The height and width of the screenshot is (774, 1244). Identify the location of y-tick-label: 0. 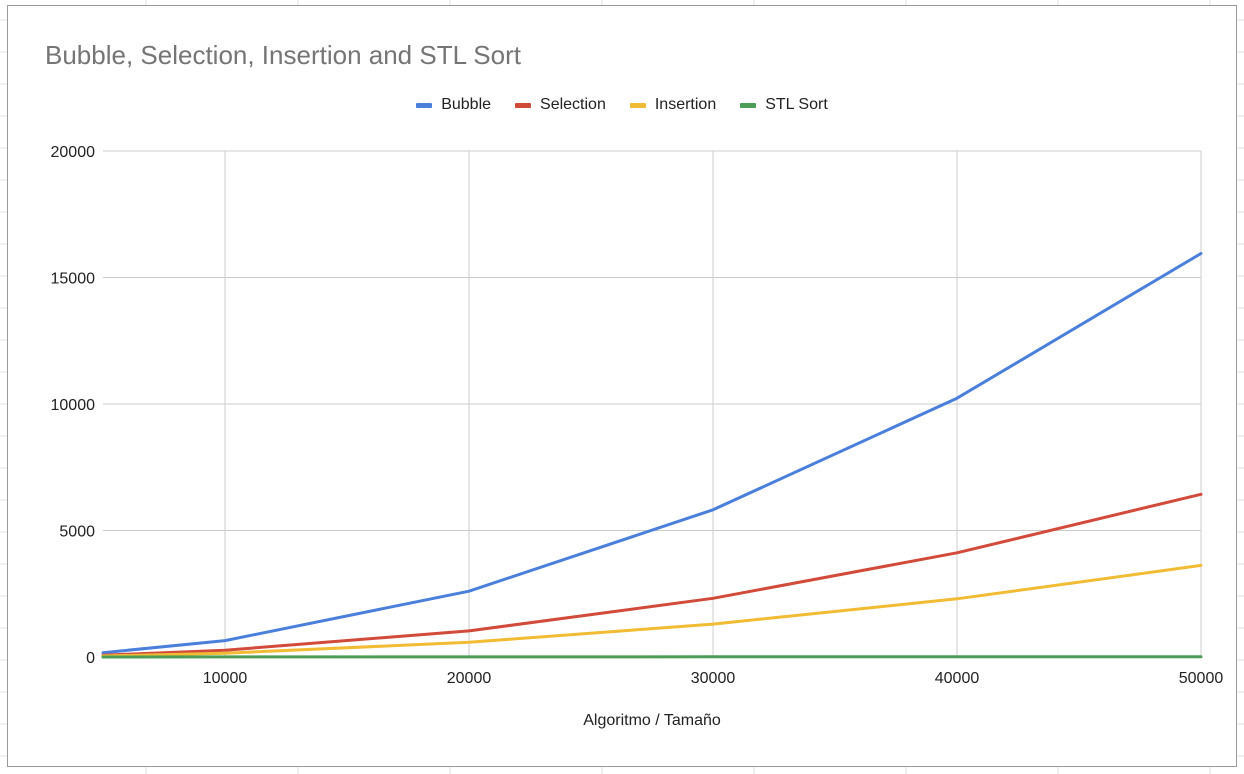
(90, 658).